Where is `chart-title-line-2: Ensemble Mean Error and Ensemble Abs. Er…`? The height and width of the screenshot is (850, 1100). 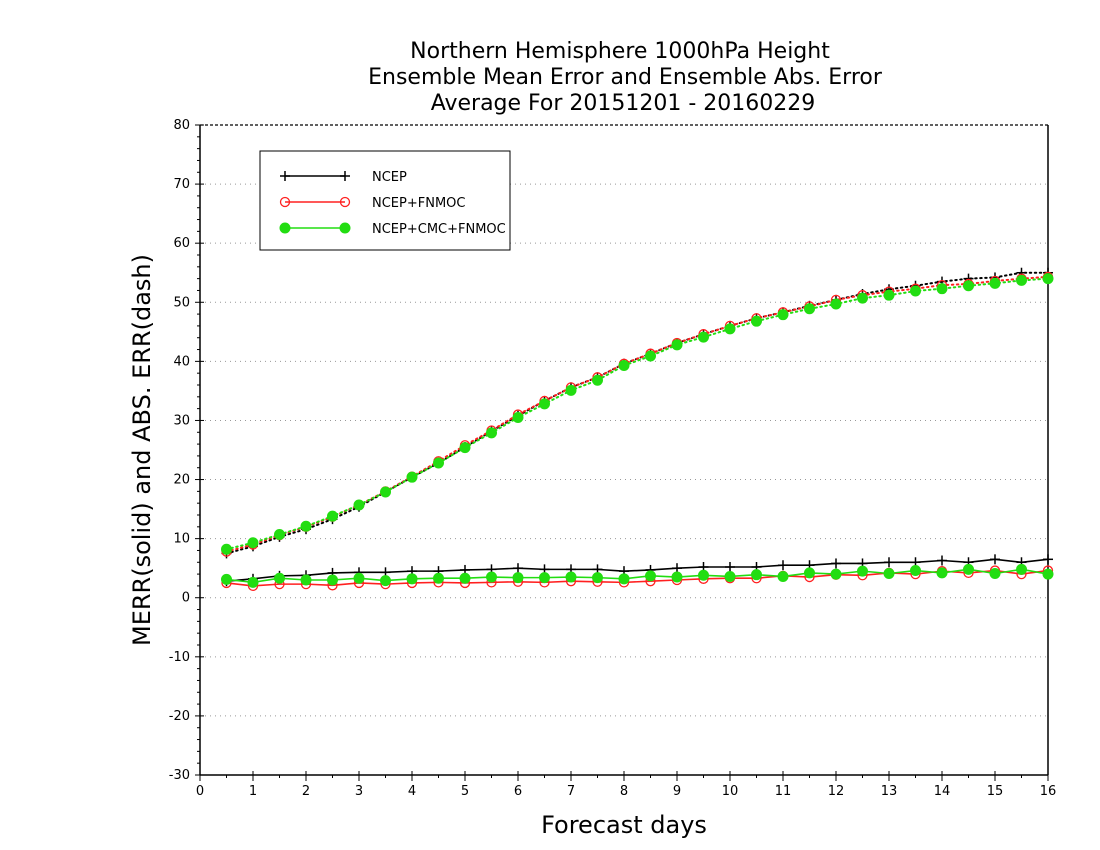
chart-title-line-2: Ensemble Mean Error and Ensemble Abs. Er… is located at coordinates (625, 77).